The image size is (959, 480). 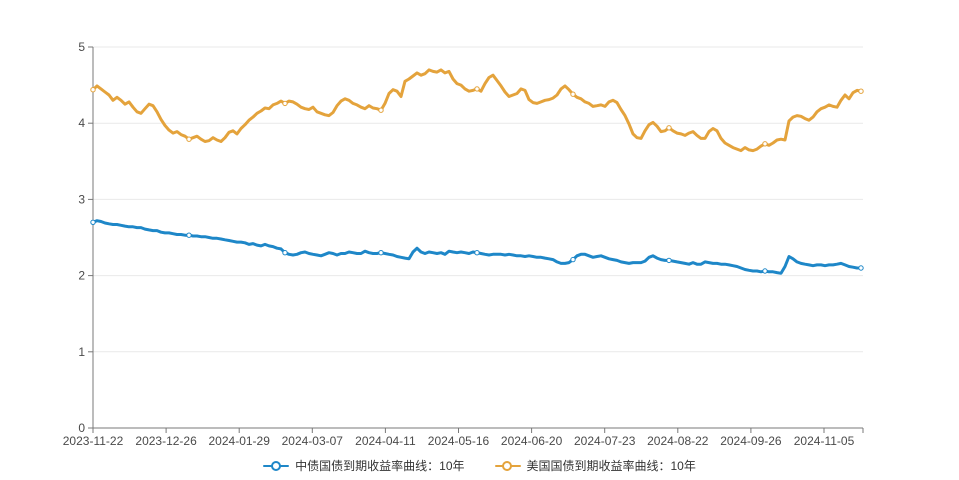 What do you see at coordinates (479, 466) in the screenshot?
I see `chart-legend: 中债国债到期收益率曲线：10年 美国国债到期收益率曲线：10年` at bounding box center [479, 466].